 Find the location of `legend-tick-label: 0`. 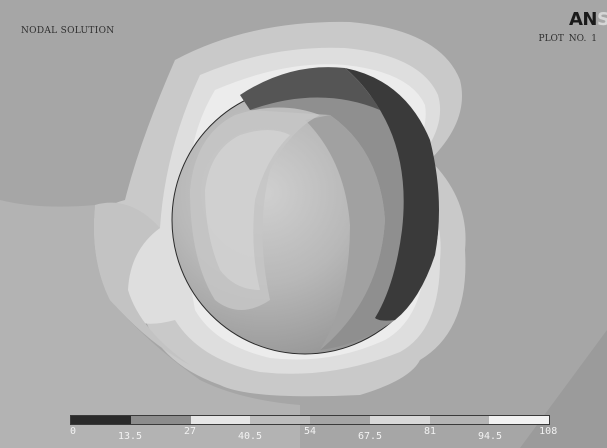

legend-tick-label: 0 is located at coordinates (73, 431).